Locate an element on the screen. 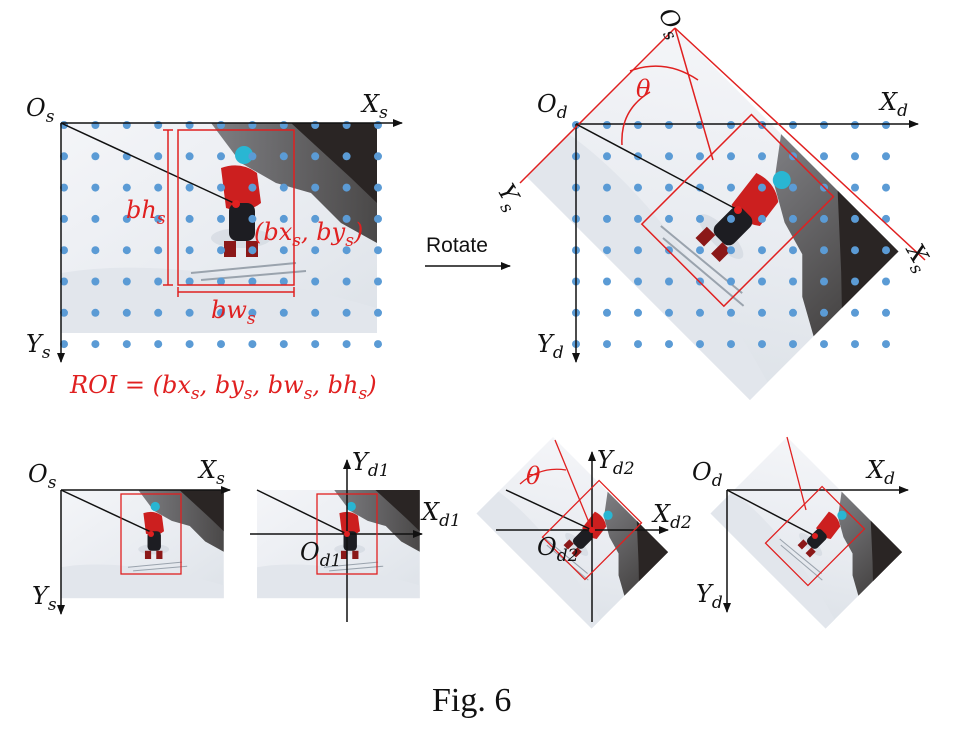  p2-y-label: Yd1 is located at coordinates (371, 464).